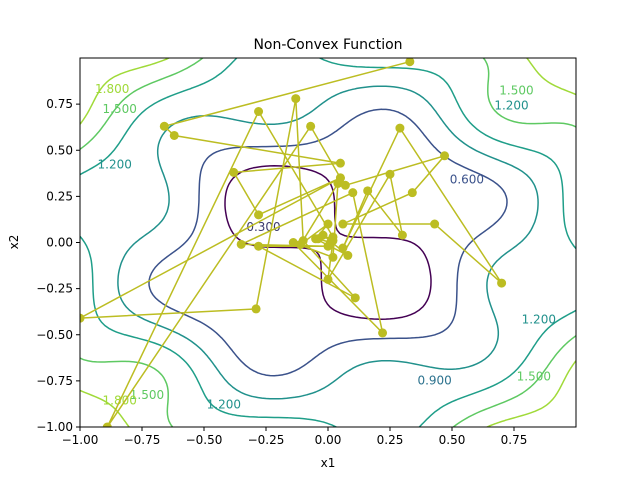 This screenshot has height=485, width=640. What do you see at coordinates (59, 243) in the screenshot?
I see `y-tick-label: 0.00` at bounding box center [59, 243].